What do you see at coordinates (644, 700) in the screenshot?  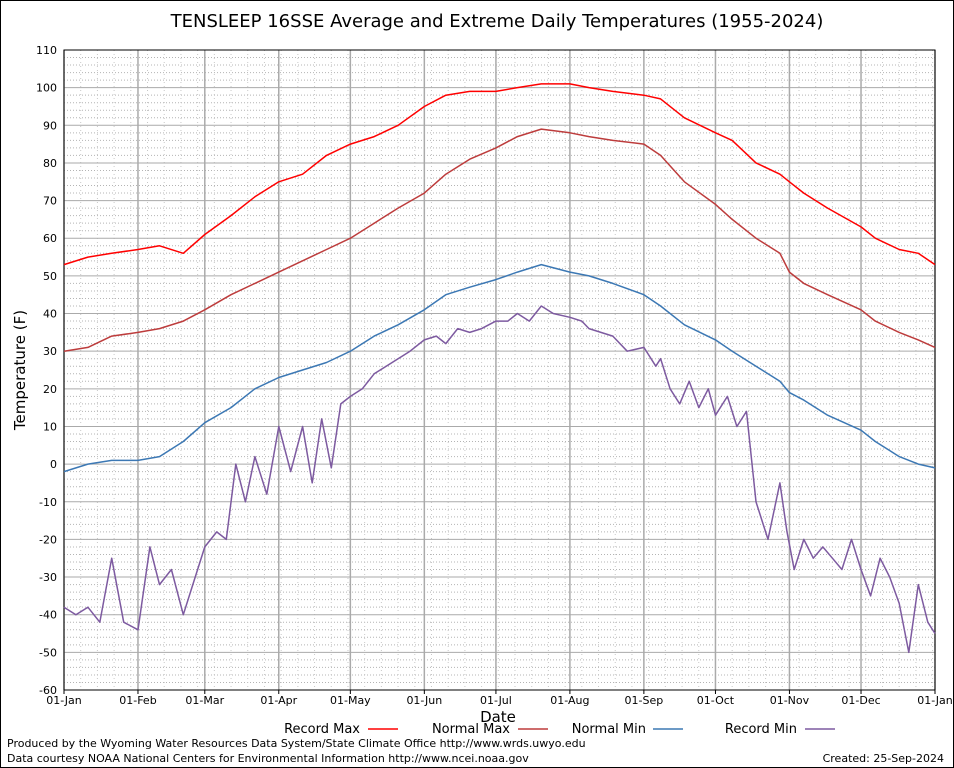 I see `x-tick-label: 01-Sep` at bounding box center [644, 700].